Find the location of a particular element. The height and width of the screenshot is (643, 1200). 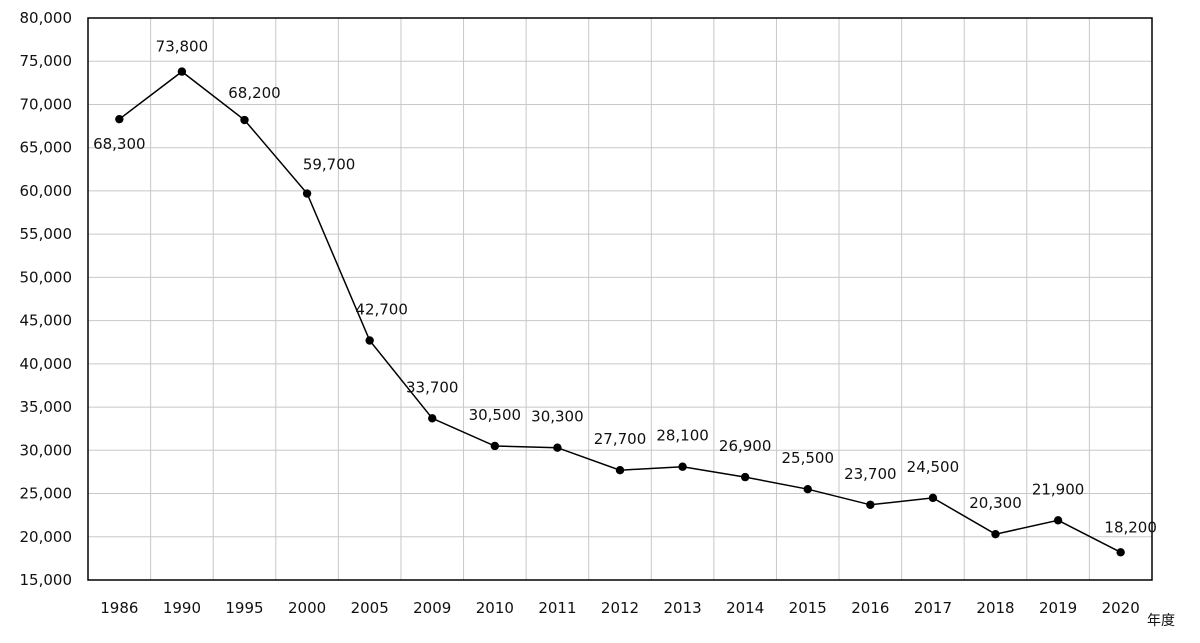

data-label: 30,500 is located at coordinates (495, 415).